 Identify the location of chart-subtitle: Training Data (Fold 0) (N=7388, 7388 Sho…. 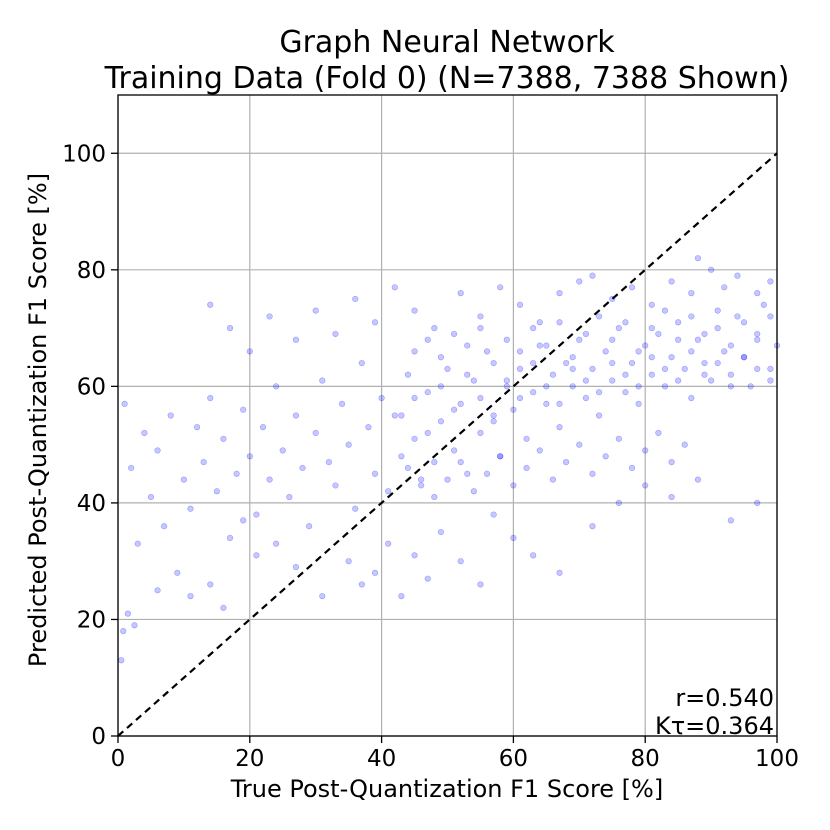
(447, 78).